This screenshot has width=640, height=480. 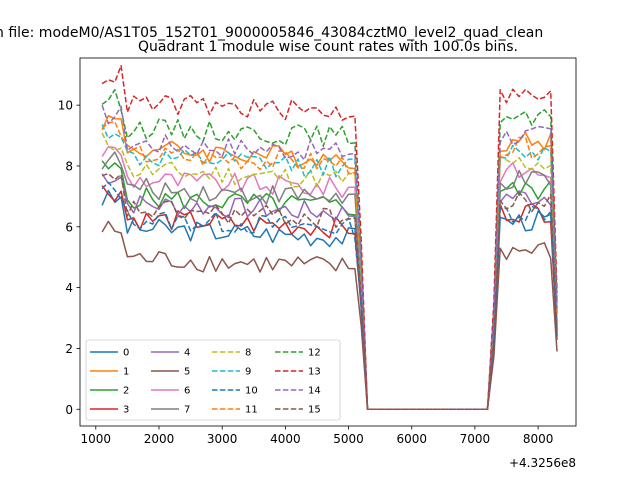 What do you see at coordinates (314, 353) in the screenshot?
I see `legend-label-12: 12` at bounding box center [314, 353].